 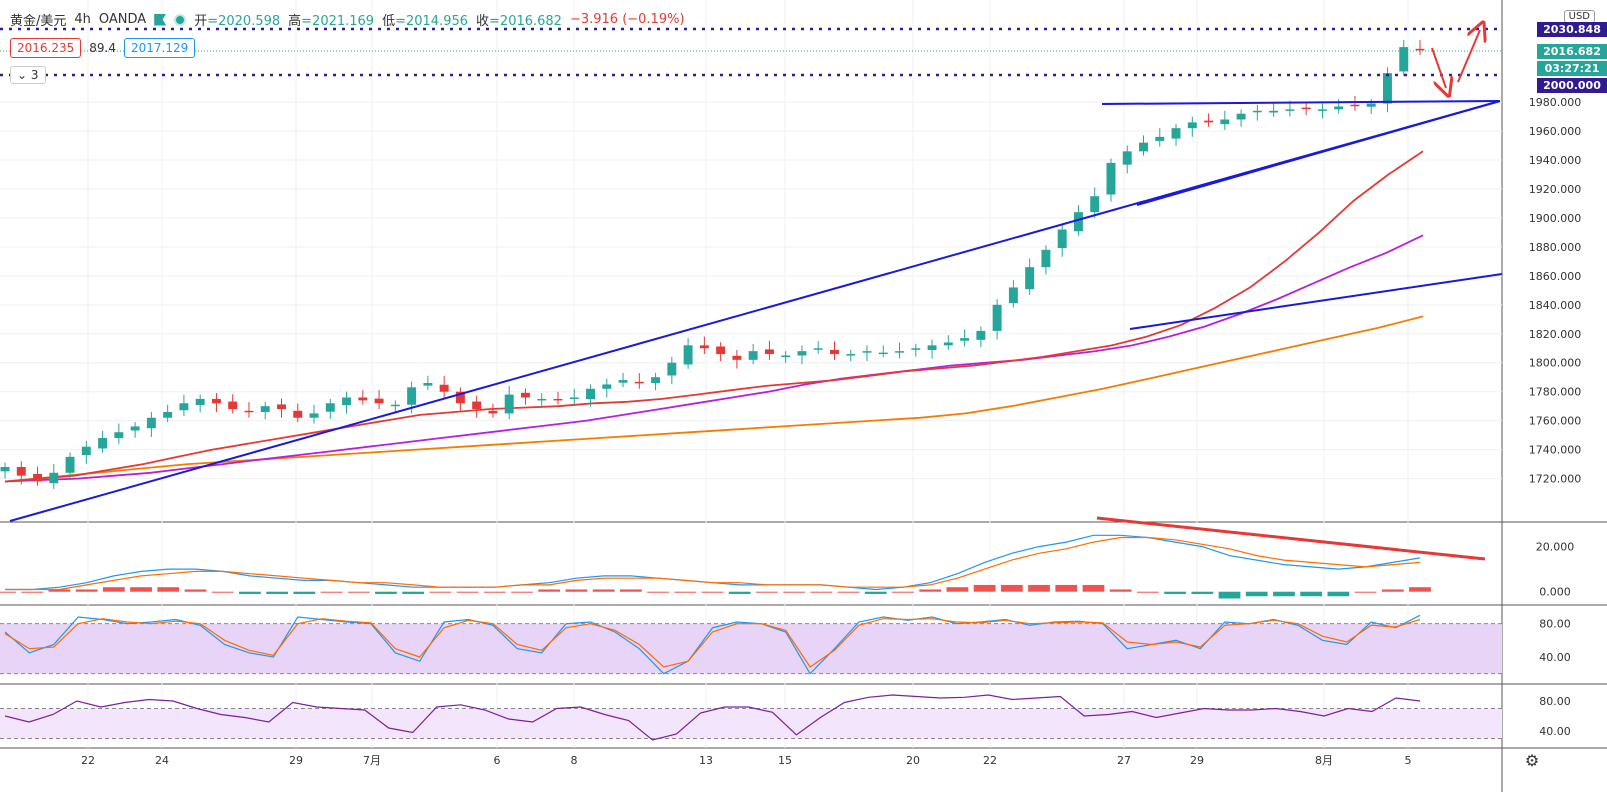 What do you see at coordinates (1197, 760) in the screenshot?
I see `time-tick-label: 29` at bounding box center [1197, 760].